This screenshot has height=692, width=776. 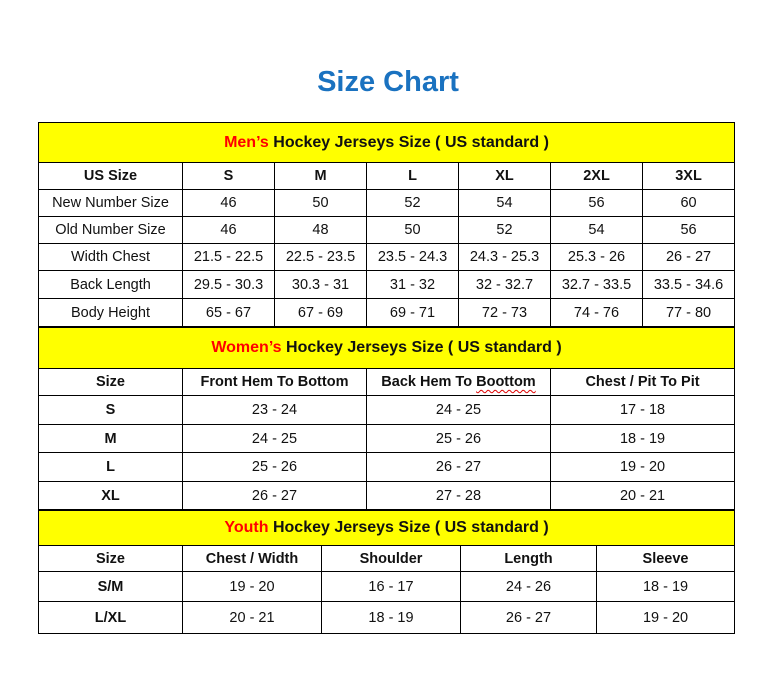 I want to click on table-row: S 23 - 24 24 - 25 17 - 18, so click(x=387, y=410).